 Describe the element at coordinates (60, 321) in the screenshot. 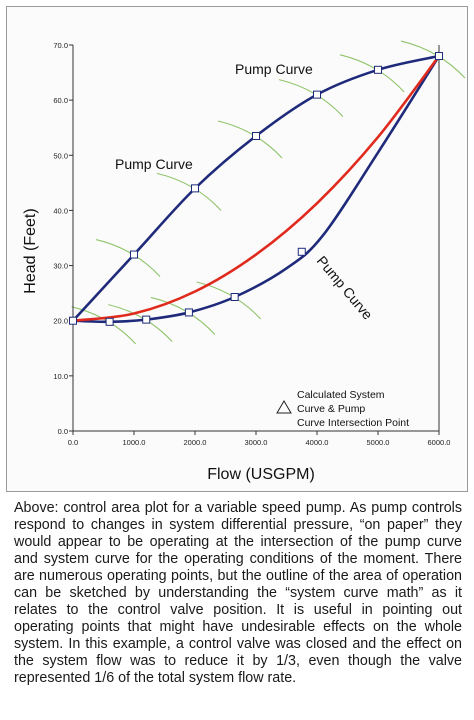

I see `y-tick-label: 20.0` at that location.